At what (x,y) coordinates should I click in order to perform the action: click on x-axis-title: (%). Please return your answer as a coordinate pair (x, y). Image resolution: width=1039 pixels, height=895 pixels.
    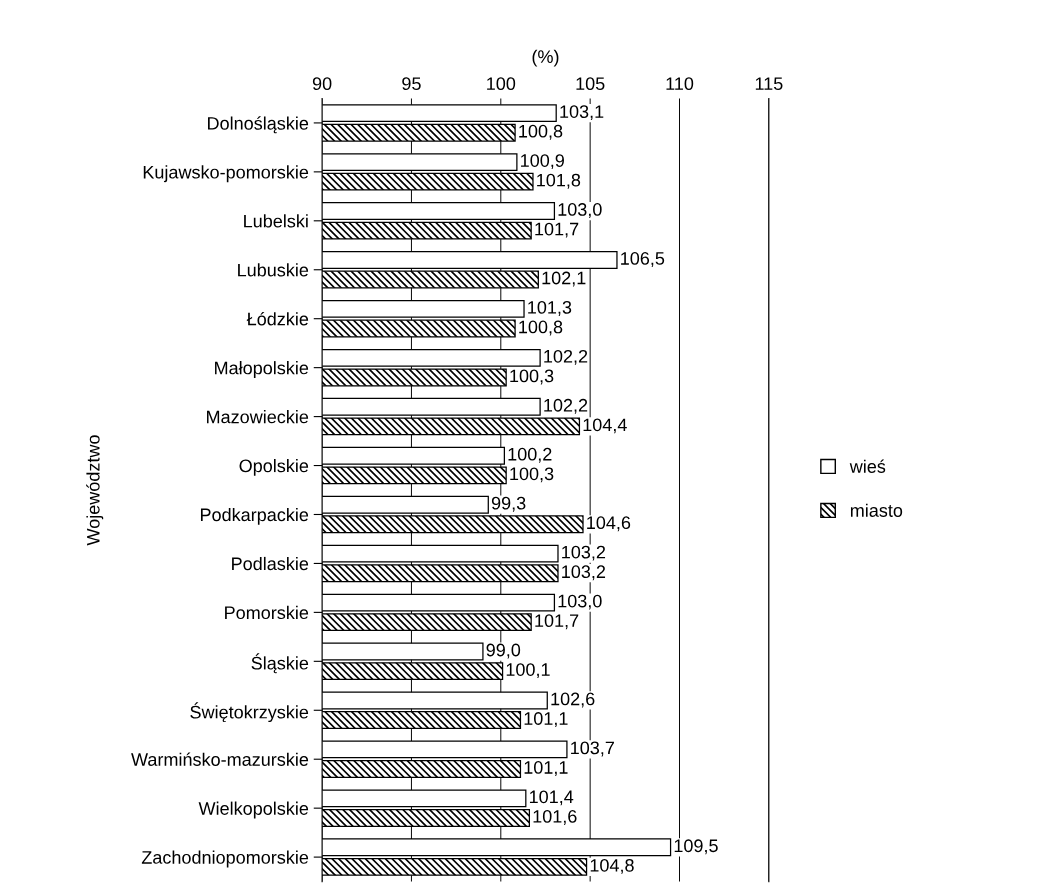
    Looking at the image, I should click on (545, 58).